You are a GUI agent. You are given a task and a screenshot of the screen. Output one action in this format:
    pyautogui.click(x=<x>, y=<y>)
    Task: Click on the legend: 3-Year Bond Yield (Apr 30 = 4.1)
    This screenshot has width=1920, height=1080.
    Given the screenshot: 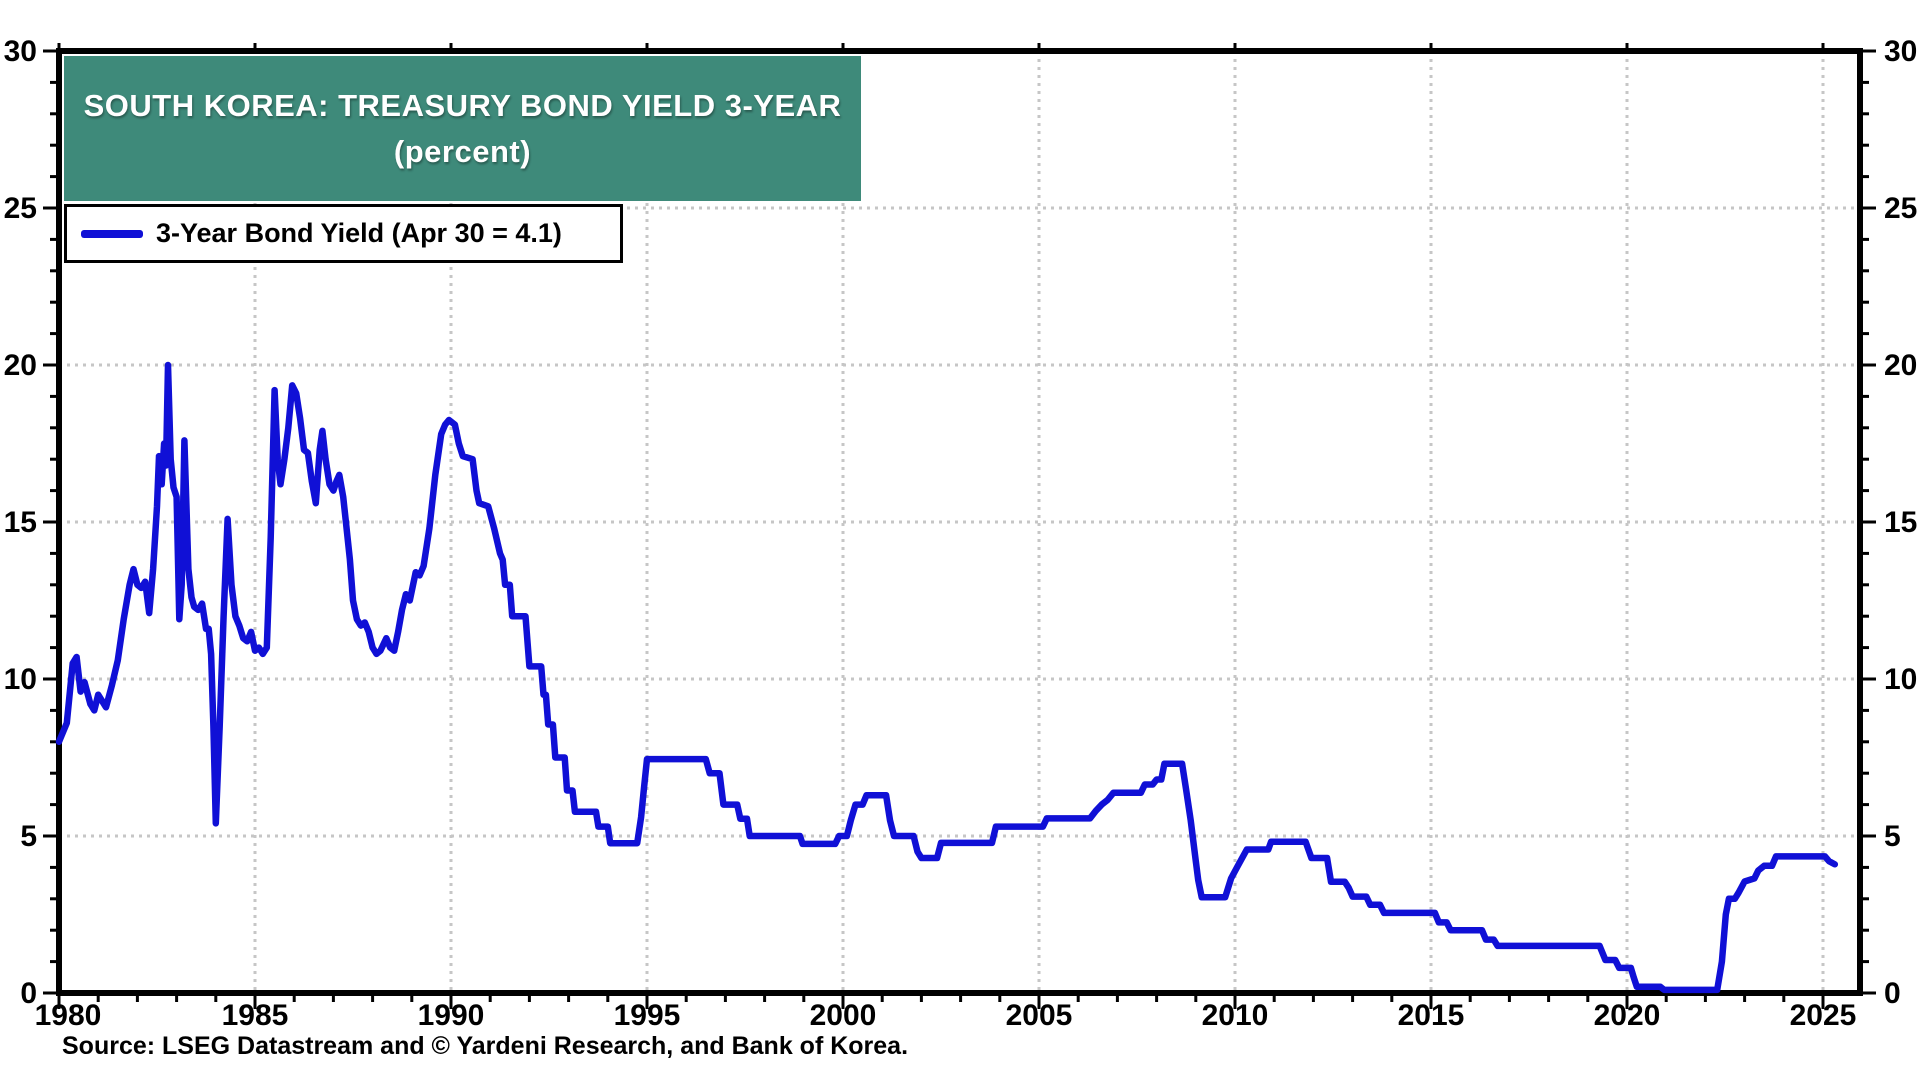 What is the action you would take?
    pyautogui.click(x=343, y=233)
    